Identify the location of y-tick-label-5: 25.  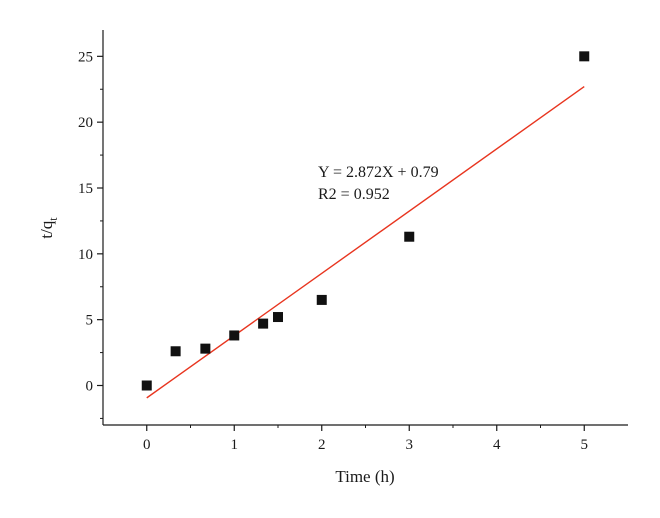
(85, 57).